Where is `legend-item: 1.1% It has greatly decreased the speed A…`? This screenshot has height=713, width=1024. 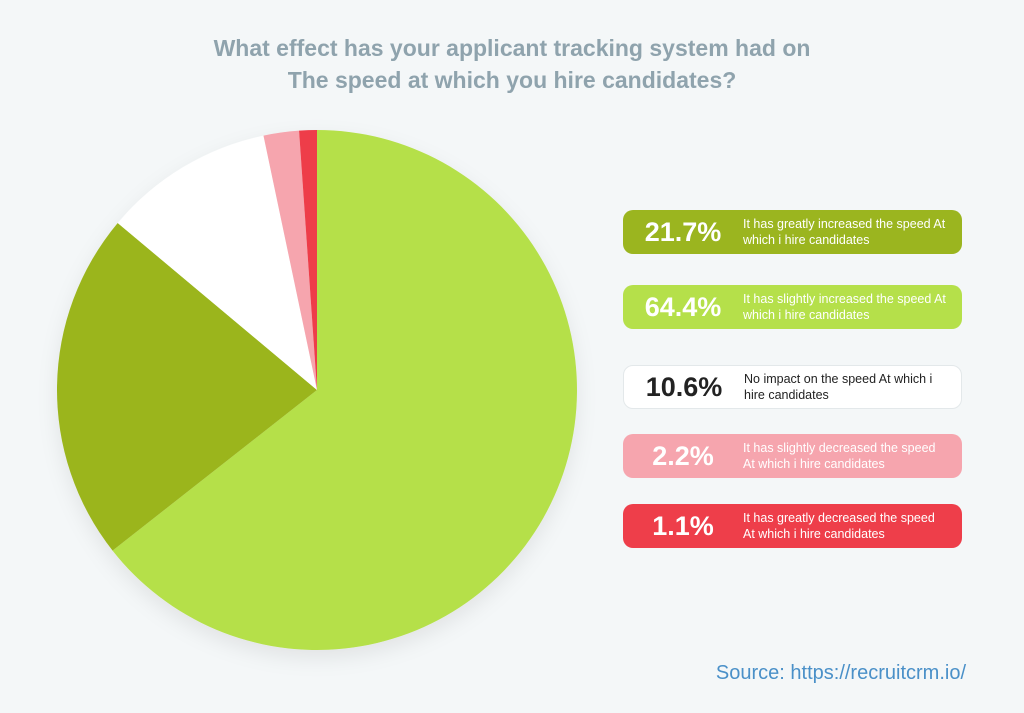
legend-item: 1.1% It has greatly decreased the speed A… is located at coordinates (792, 526).